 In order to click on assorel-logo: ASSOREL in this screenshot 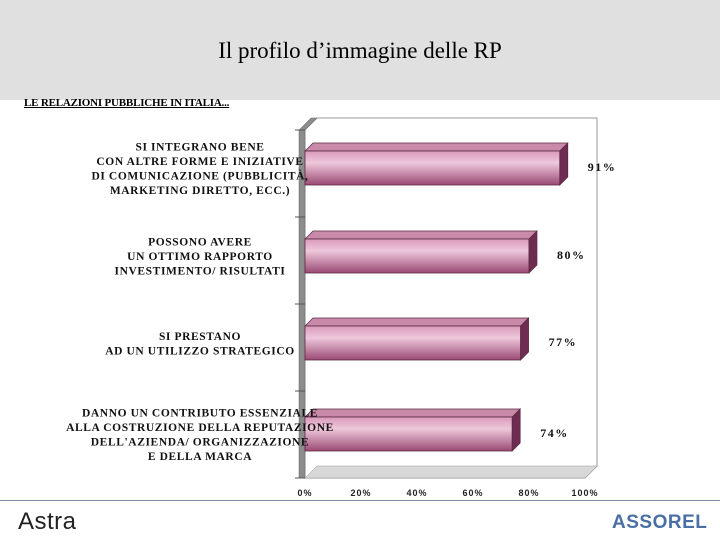, I will do `click(660, 522)`.